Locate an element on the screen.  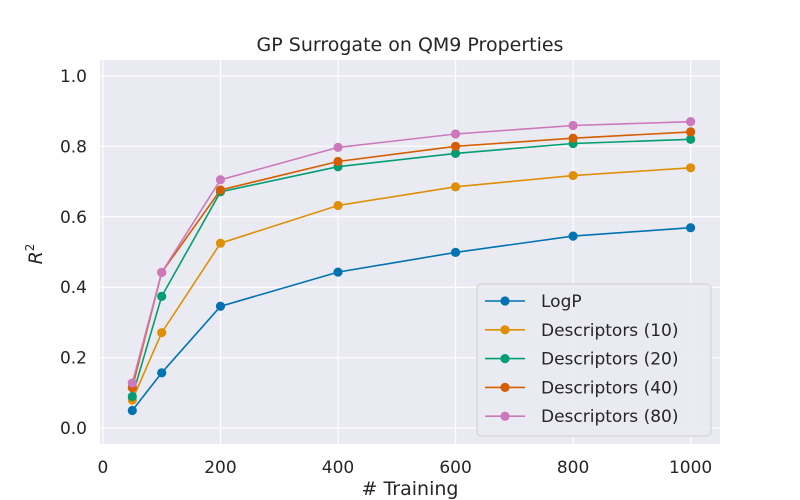
legend-box is located at coordinates (594, 360).